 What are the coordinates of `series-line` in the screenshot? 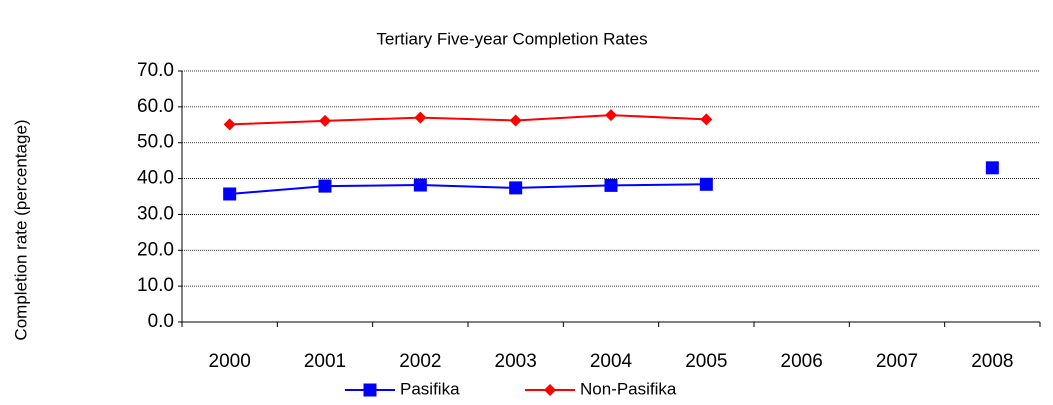 It's located at (468, 120).